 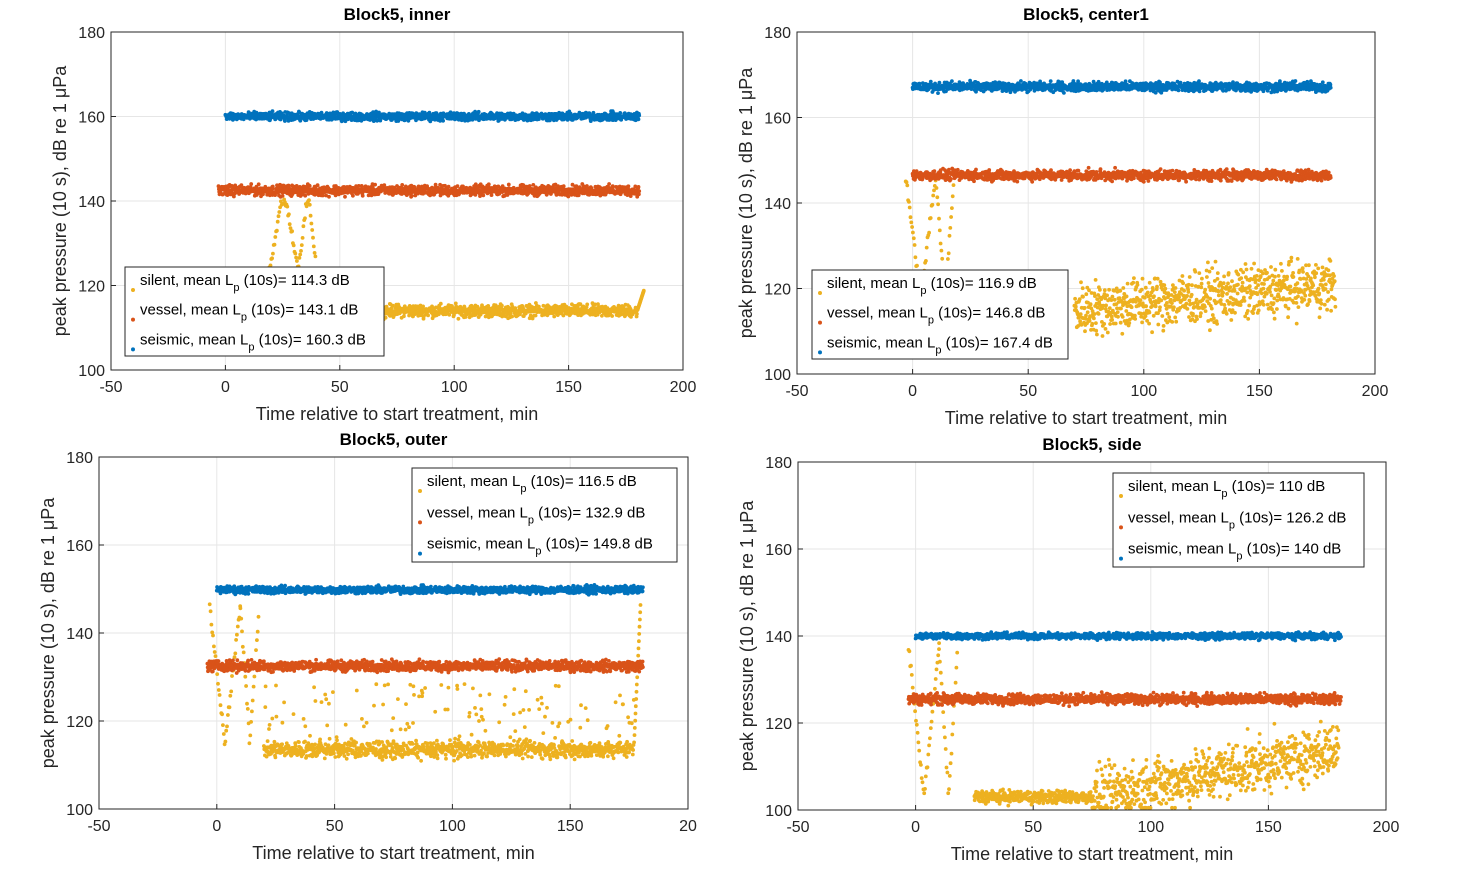 I want to click on vessel-legend-marker, so click(x=133, y=319).